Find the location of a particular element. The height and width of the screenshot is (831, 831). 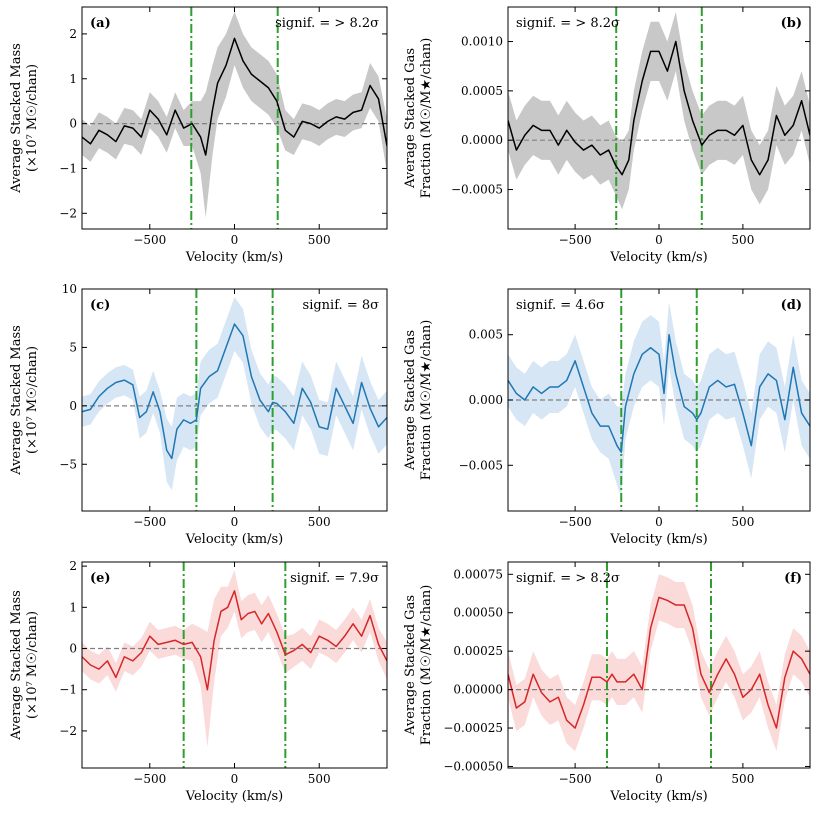

y-tick-label: −0.005 is located at coordinates (481, 465).